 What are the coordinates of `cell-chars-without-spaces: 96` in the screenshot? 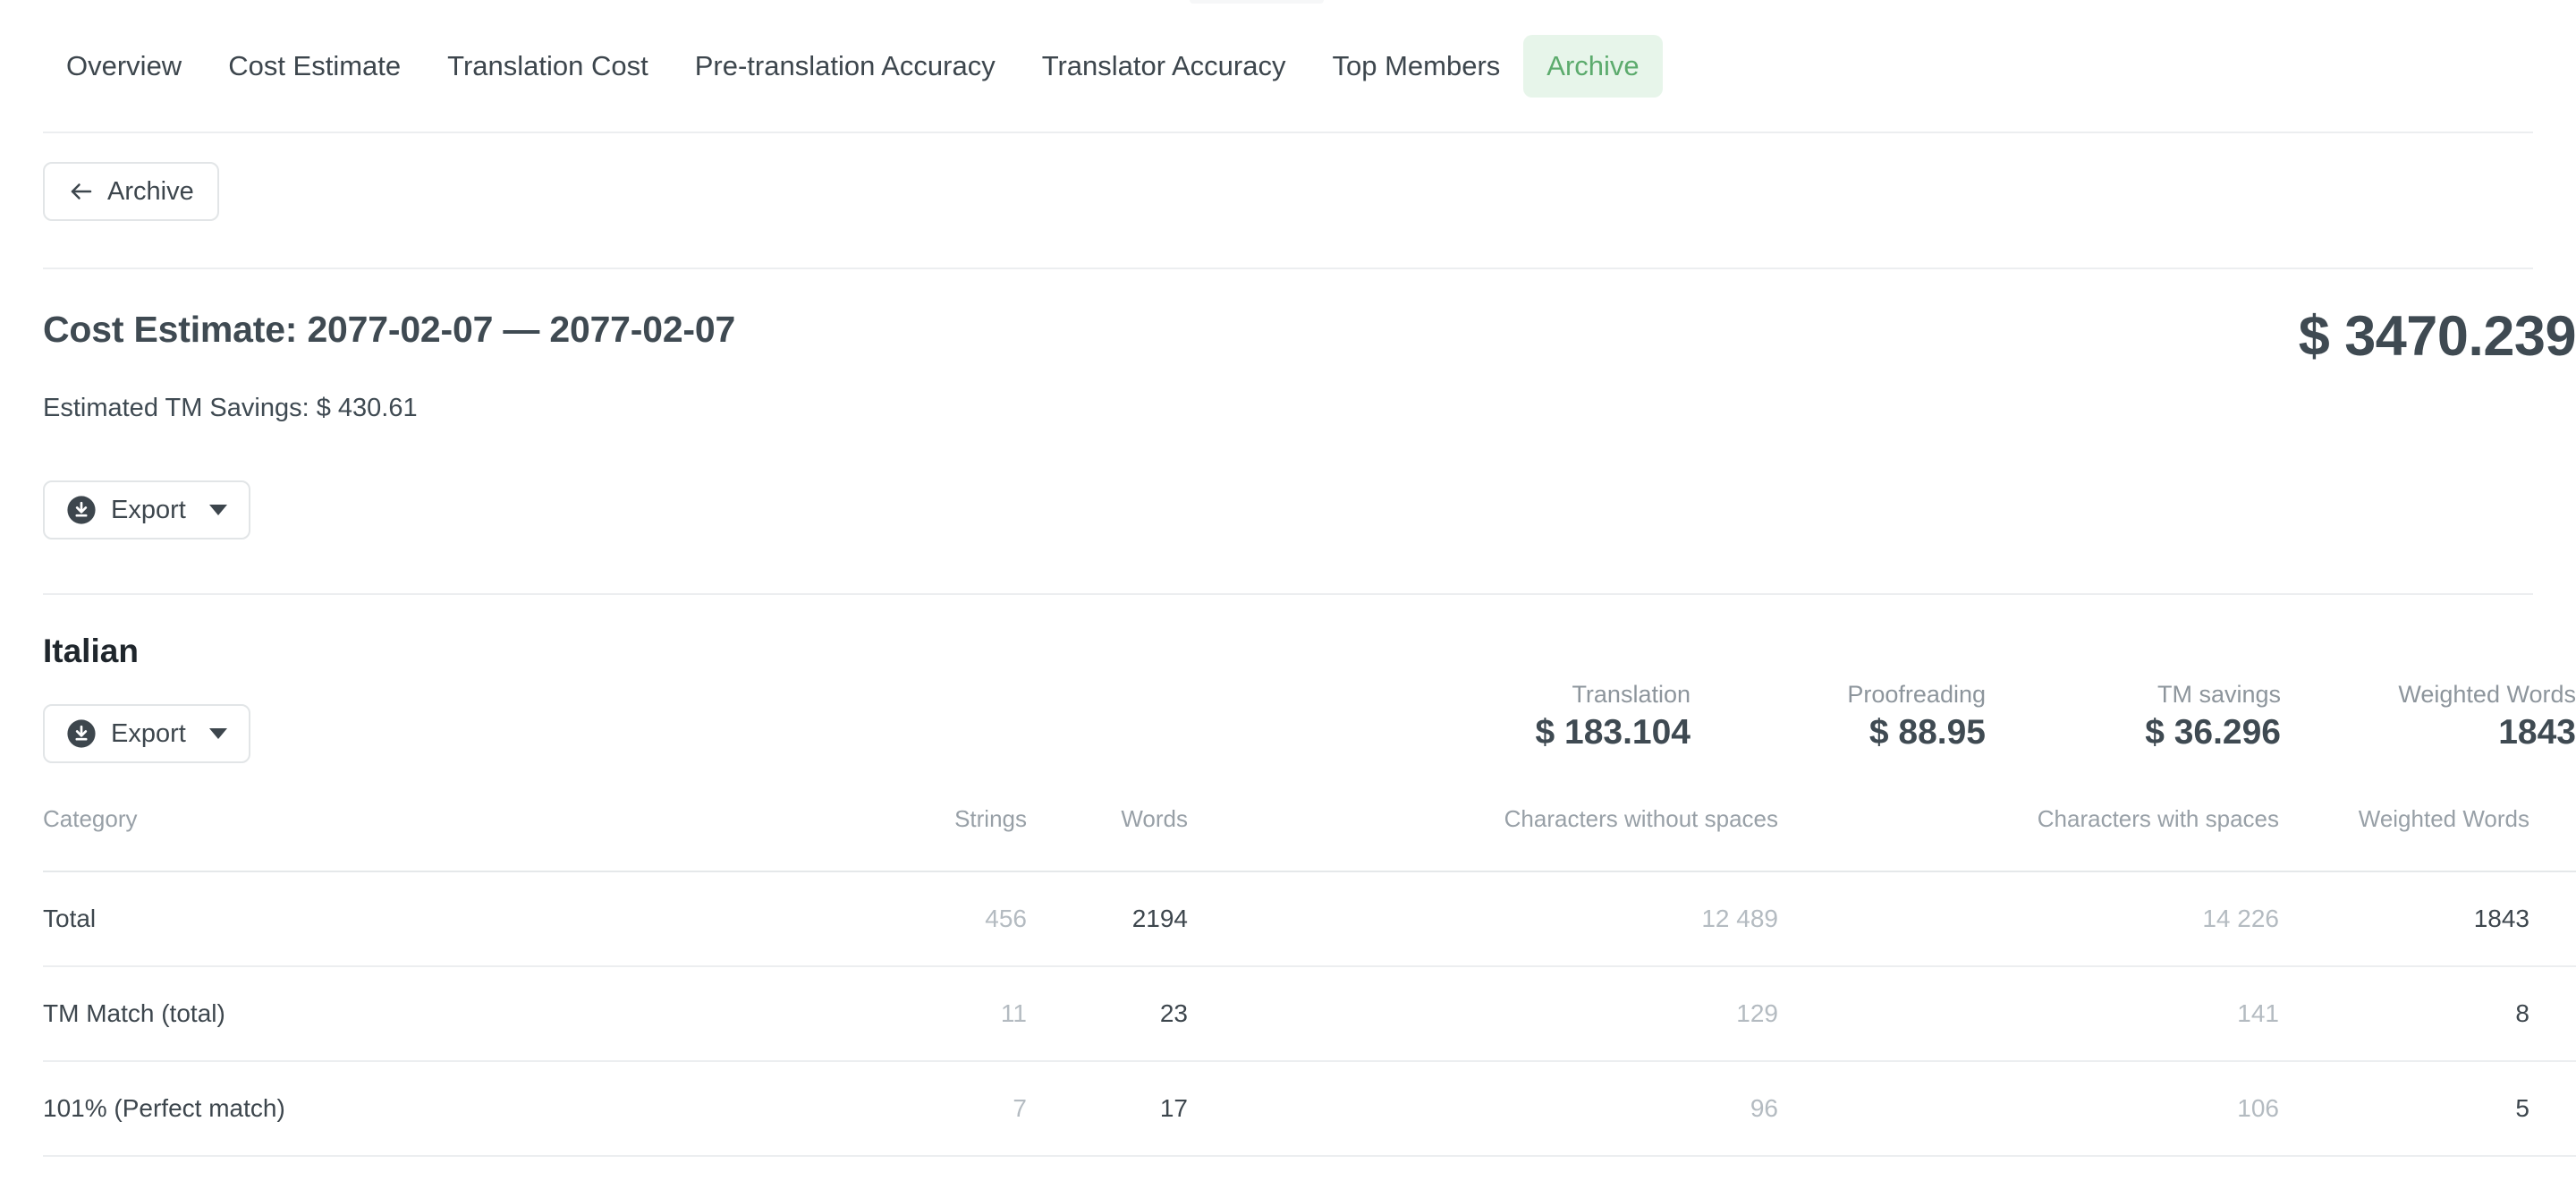 It's located at (1483, 1108).